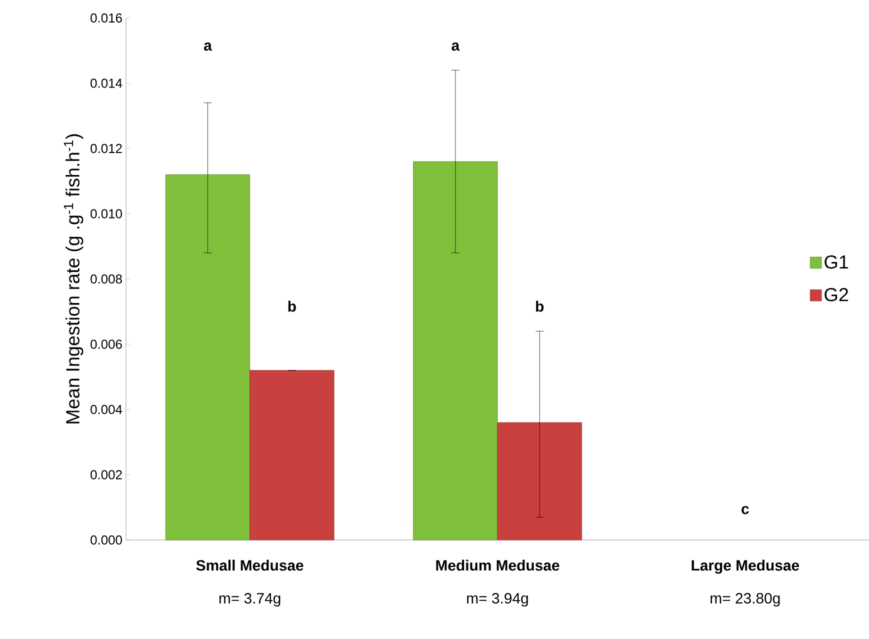  What do you see at coordinates (836, 295) in the screenshot?
I see `legend-label: G2` at bounding box center [836, 295].